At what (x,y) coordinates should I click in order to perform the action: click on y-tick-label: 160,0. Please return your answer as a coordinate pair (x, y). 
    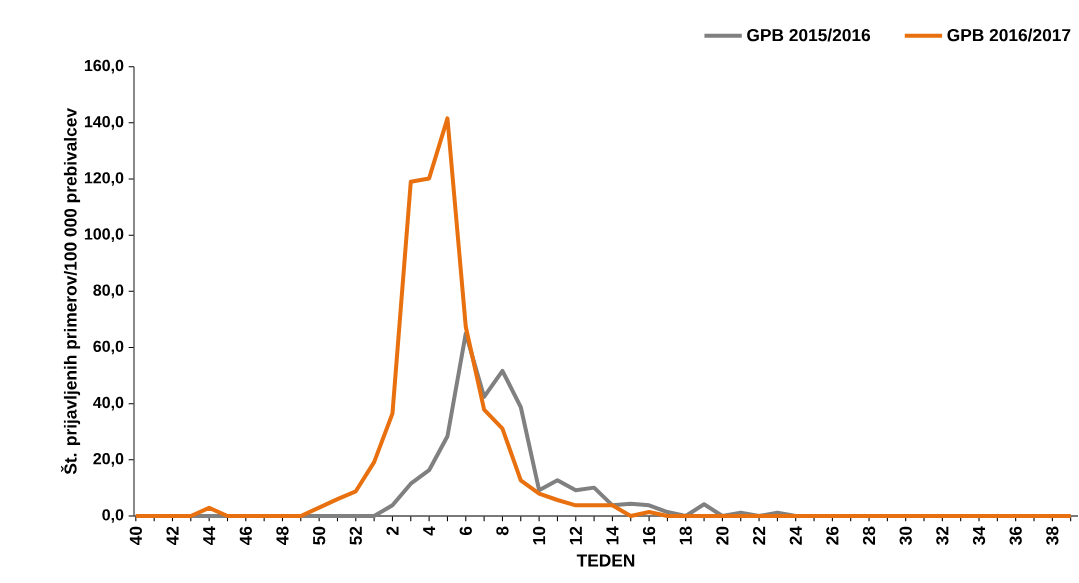
    Looking at the image, I should click on (104, 66).